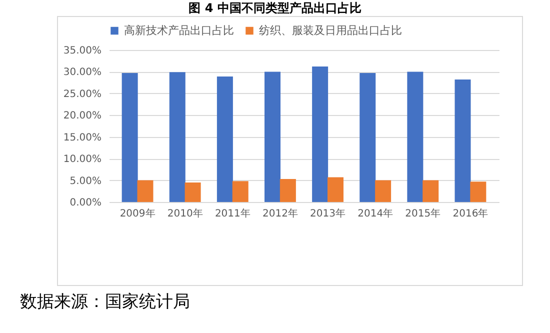 The height and width of the screenshot is (333, 550). What do you see at coordinates (86, 181) in the screenshot?
I see `y-tick-label: 5.00%` at bounding box center [86, 181].